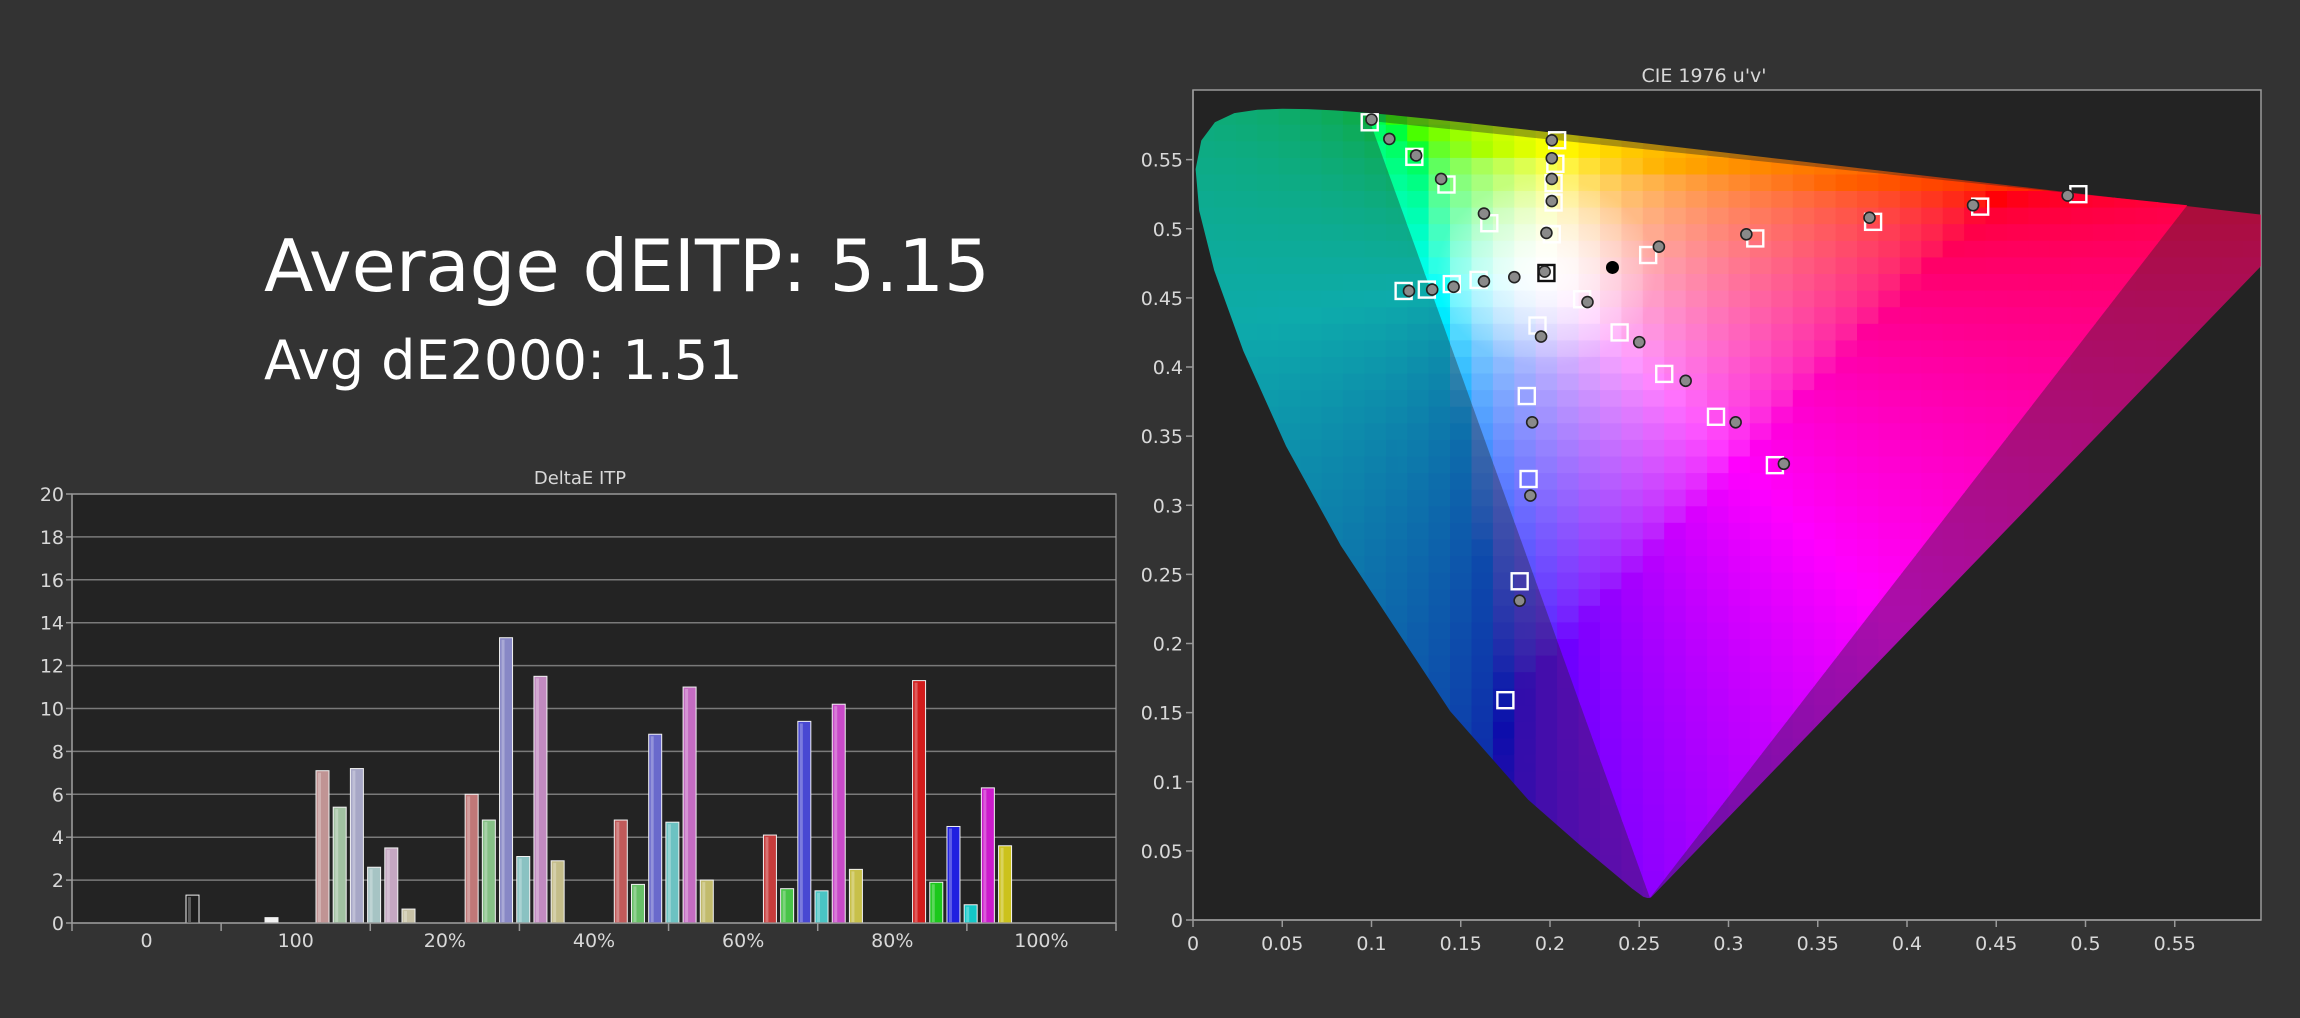 The height and width of the screenshot is (1018, 2300). What do you see at coordinates (627, 266) in the screenshot?
I see `average-deitp-label: Average dEITP: 5.15` at bounding box center [627, 266].